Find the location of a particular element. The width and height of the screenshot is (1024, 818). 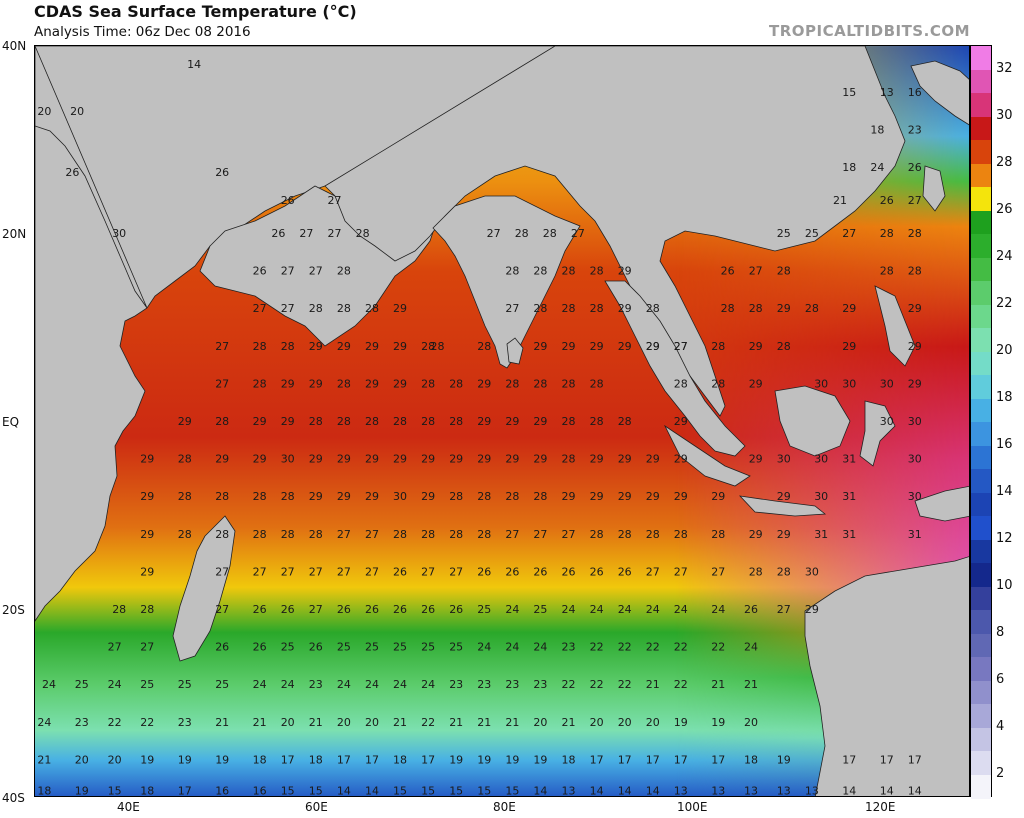

lat-label-20n: 20N is located at coordinates (14, 234).